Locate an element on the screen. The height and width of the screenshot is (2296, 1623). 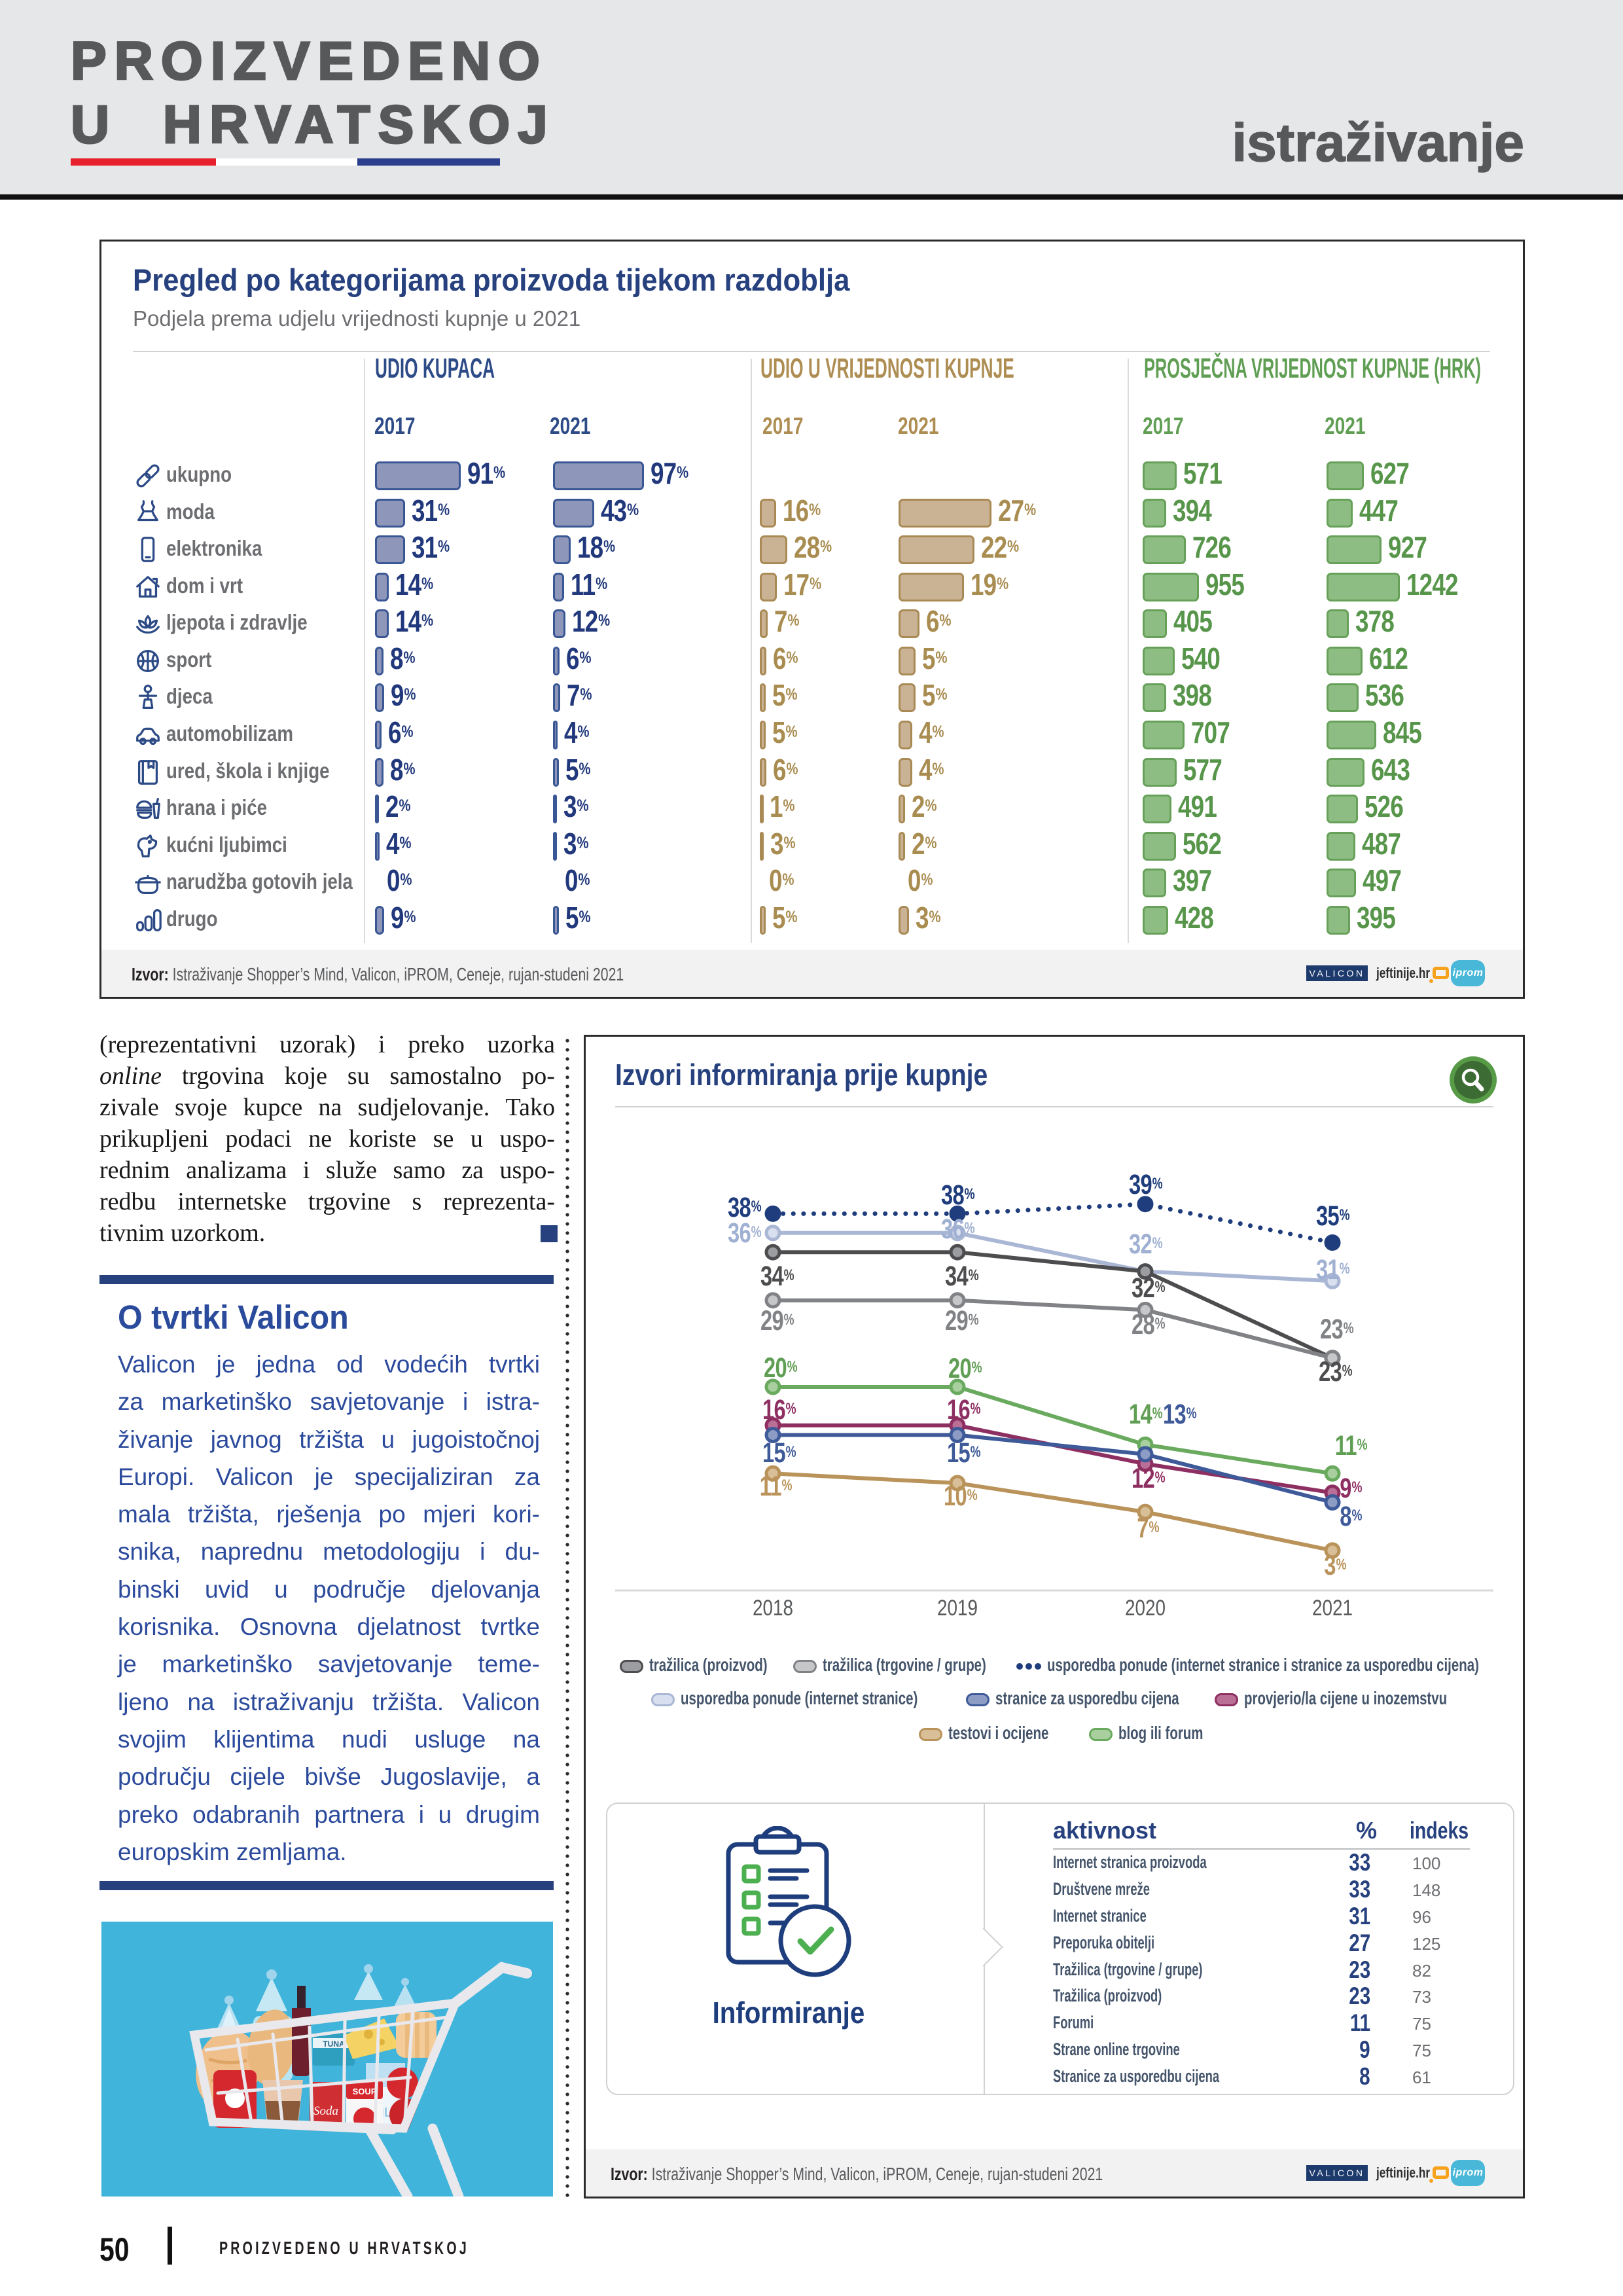
svg-text: SOUP is located at coordinates (365, 2091).